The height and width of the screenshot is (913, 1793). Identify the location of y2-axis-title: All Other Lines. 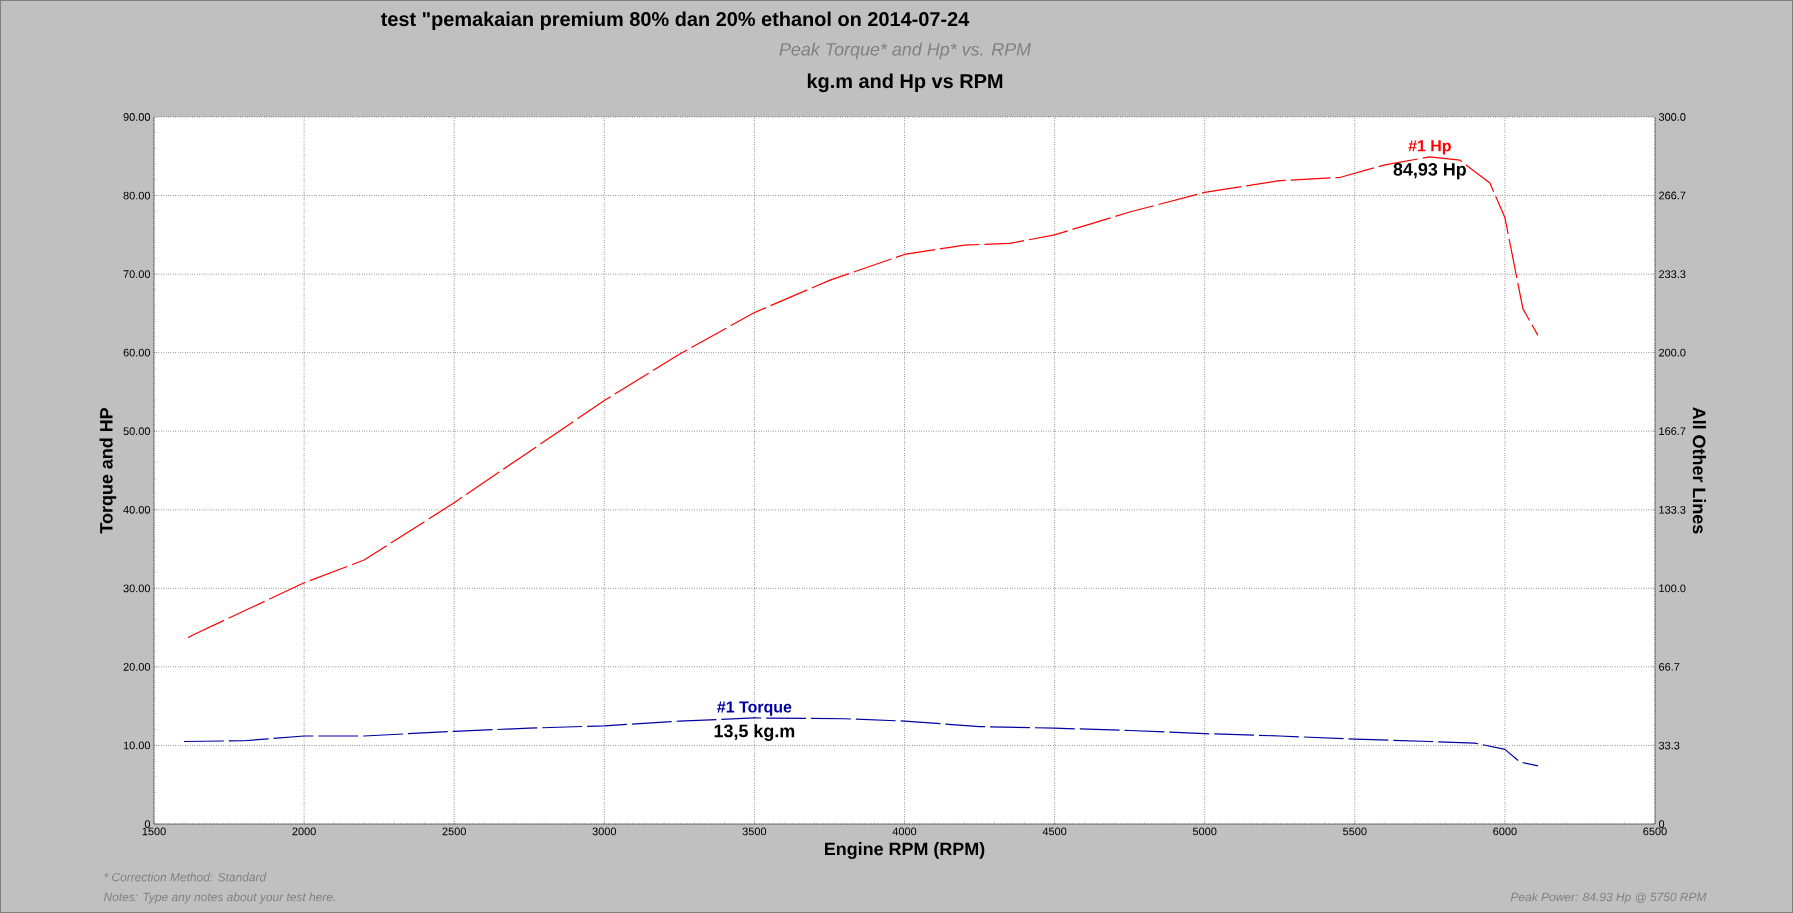
(1699, 470).